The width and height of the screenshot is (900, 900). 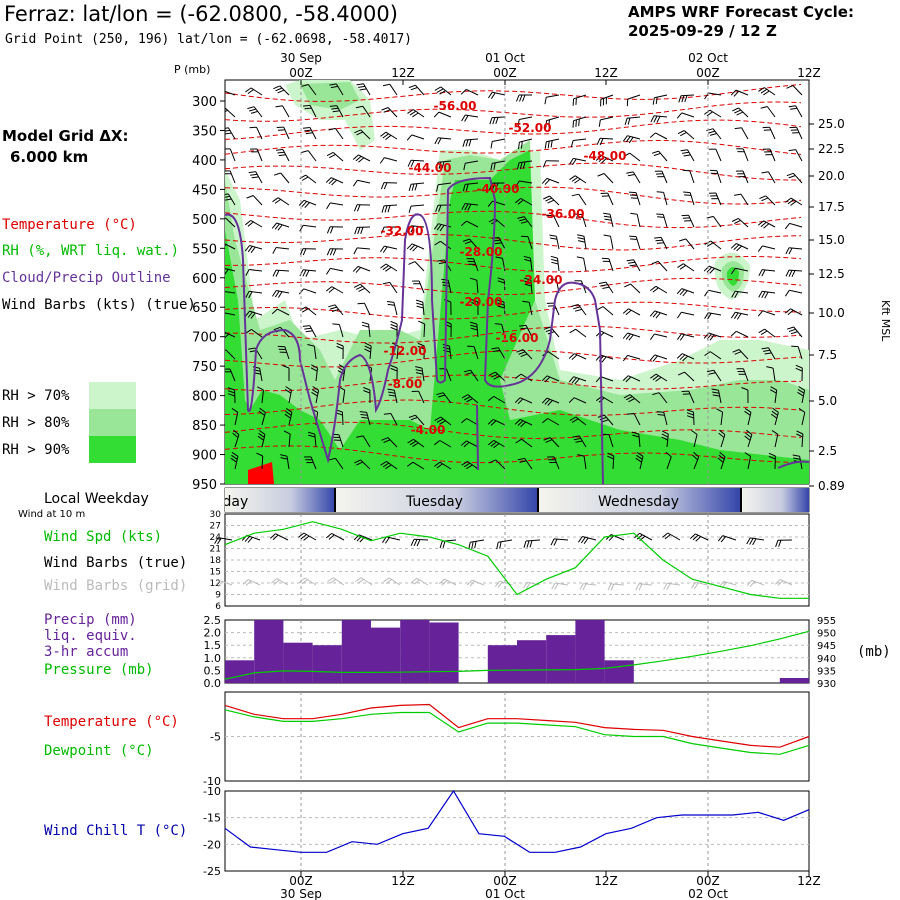 What do you see at coordinates (301, 881) in the screenshot?
I see `bottom-time-label: 00Z` at bounding box center [301, 881].